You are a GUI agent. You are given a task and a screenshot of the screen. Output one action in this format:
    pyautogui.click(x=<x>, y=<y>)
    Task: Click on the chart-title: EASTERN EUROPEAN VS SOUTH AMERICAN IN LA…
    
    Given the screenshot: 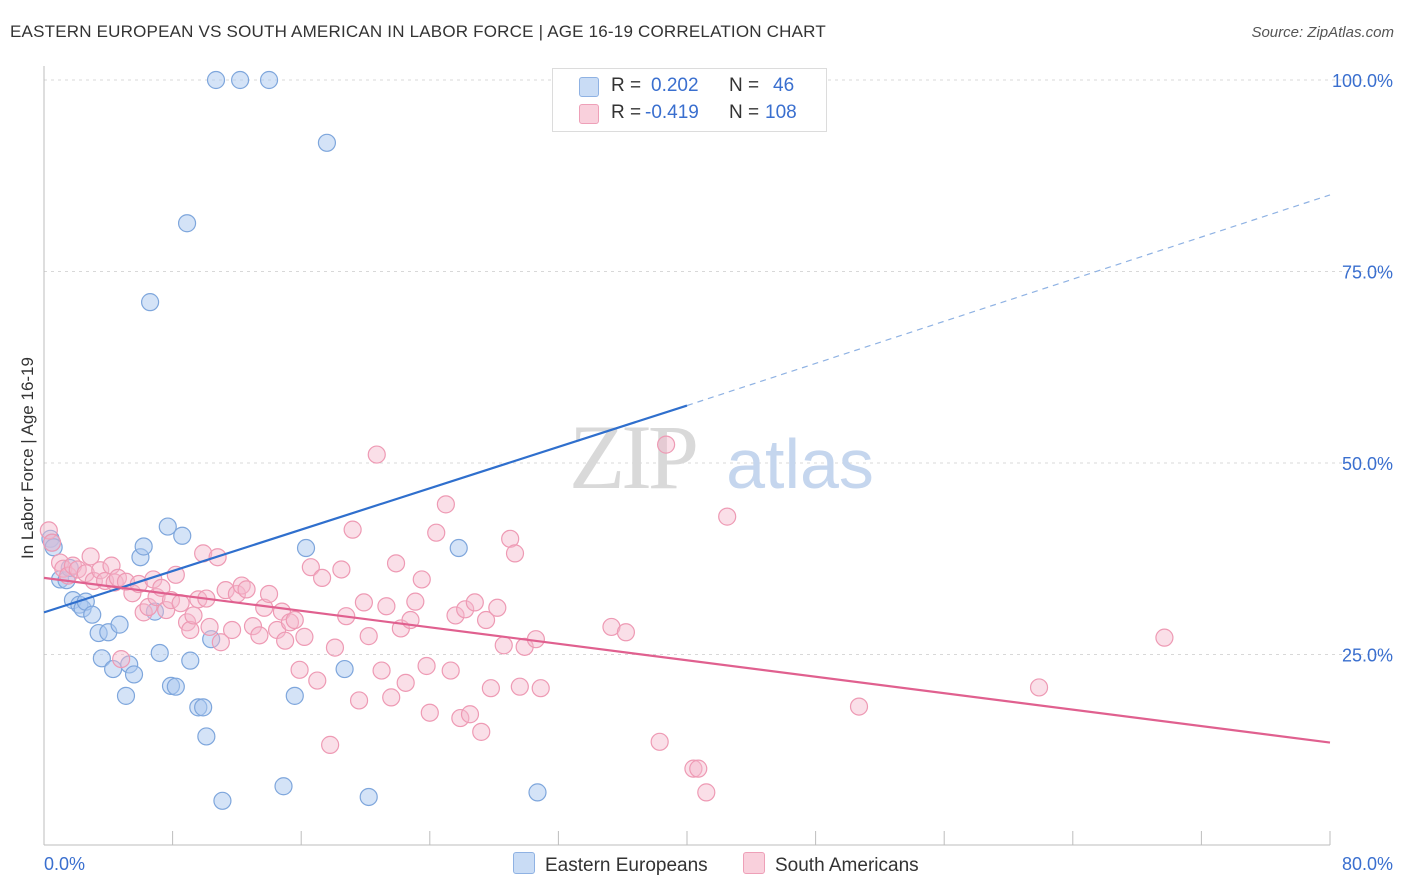 What is the action you would take?
    pyautogui.click(x=418, y=31)
    